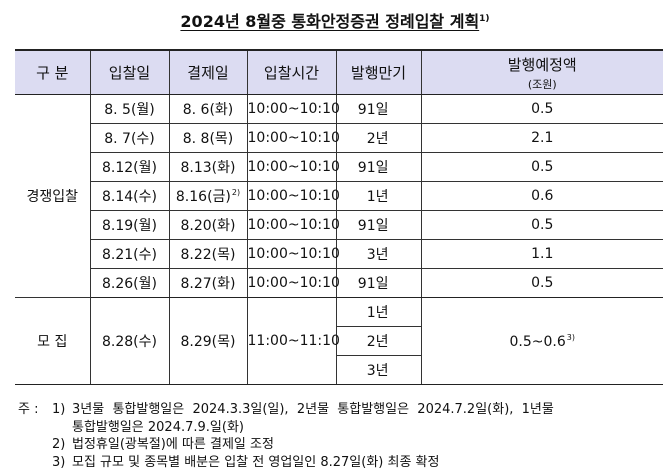  I want to click on bid-date: 8.12(월), so click(130, 167).